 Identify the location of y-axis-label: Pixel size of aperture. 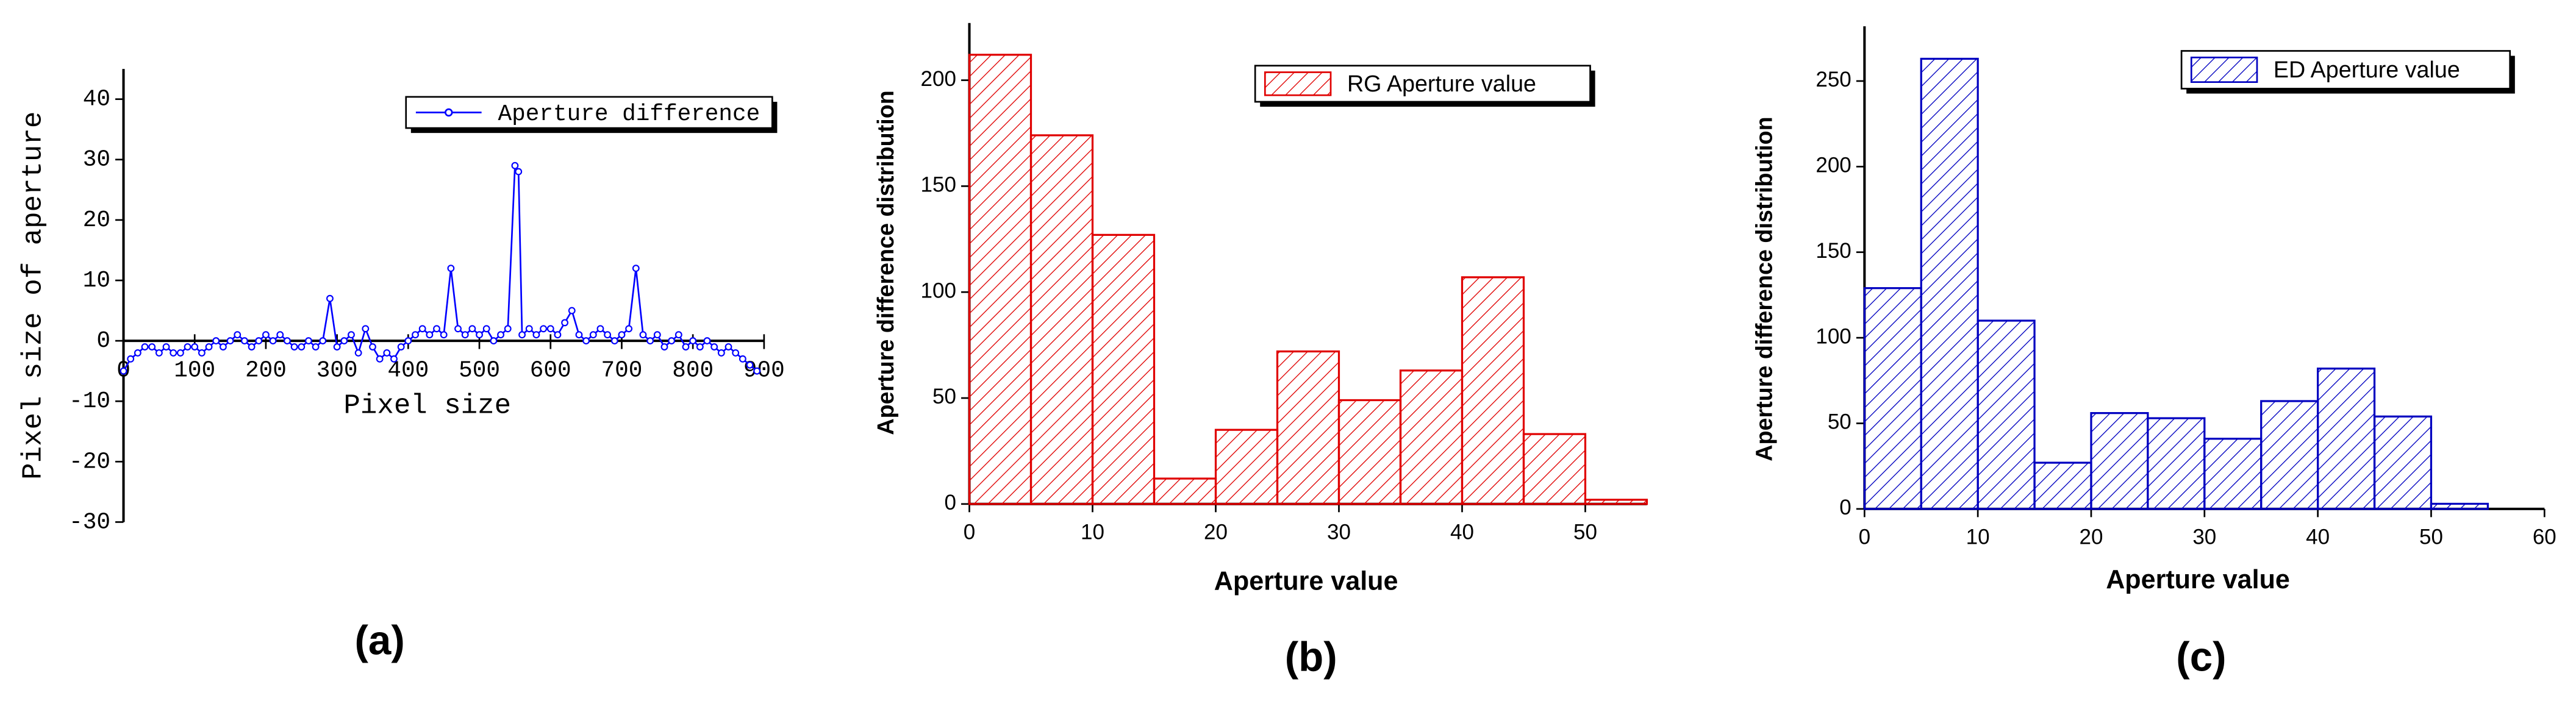
(33, 296).